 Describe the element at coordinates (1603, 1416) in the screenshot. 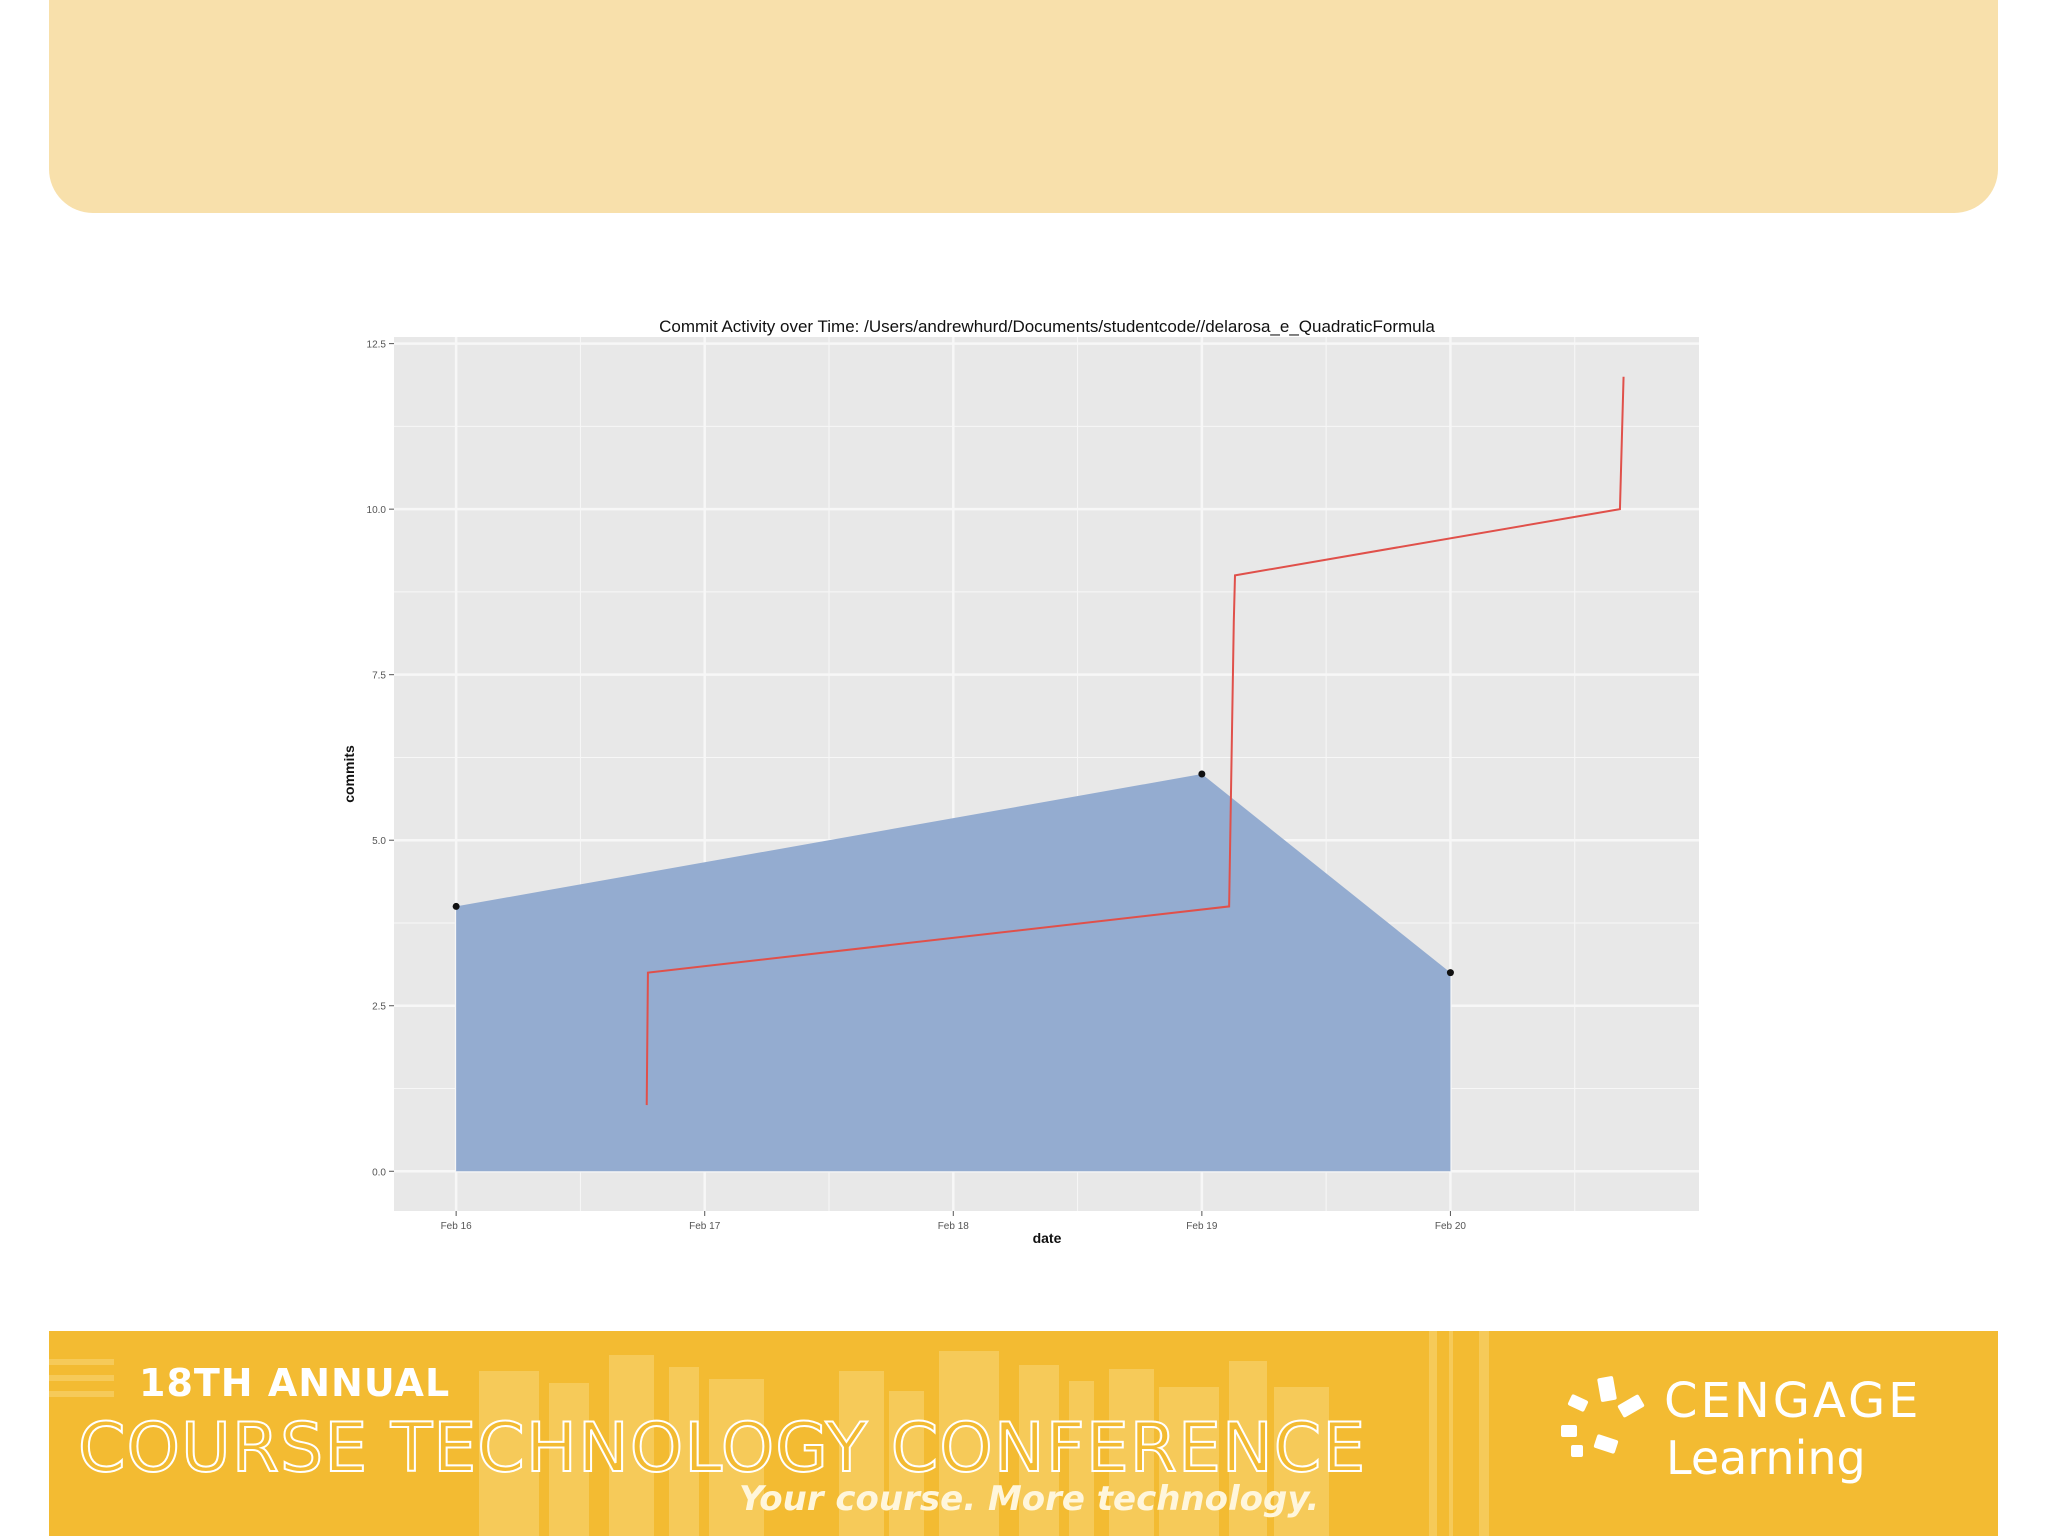

I see `cengage-logo-icon` at that location.